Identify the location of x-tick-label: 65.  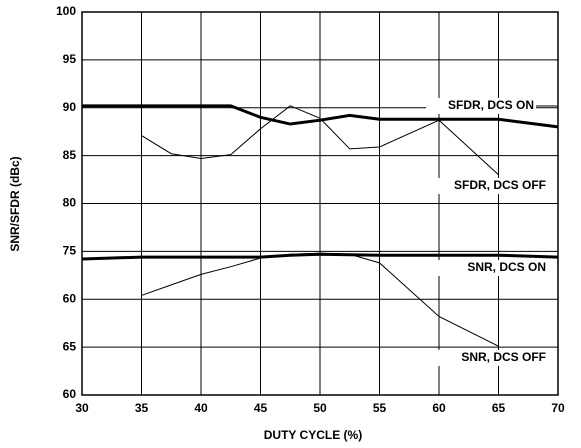
(499, 408).